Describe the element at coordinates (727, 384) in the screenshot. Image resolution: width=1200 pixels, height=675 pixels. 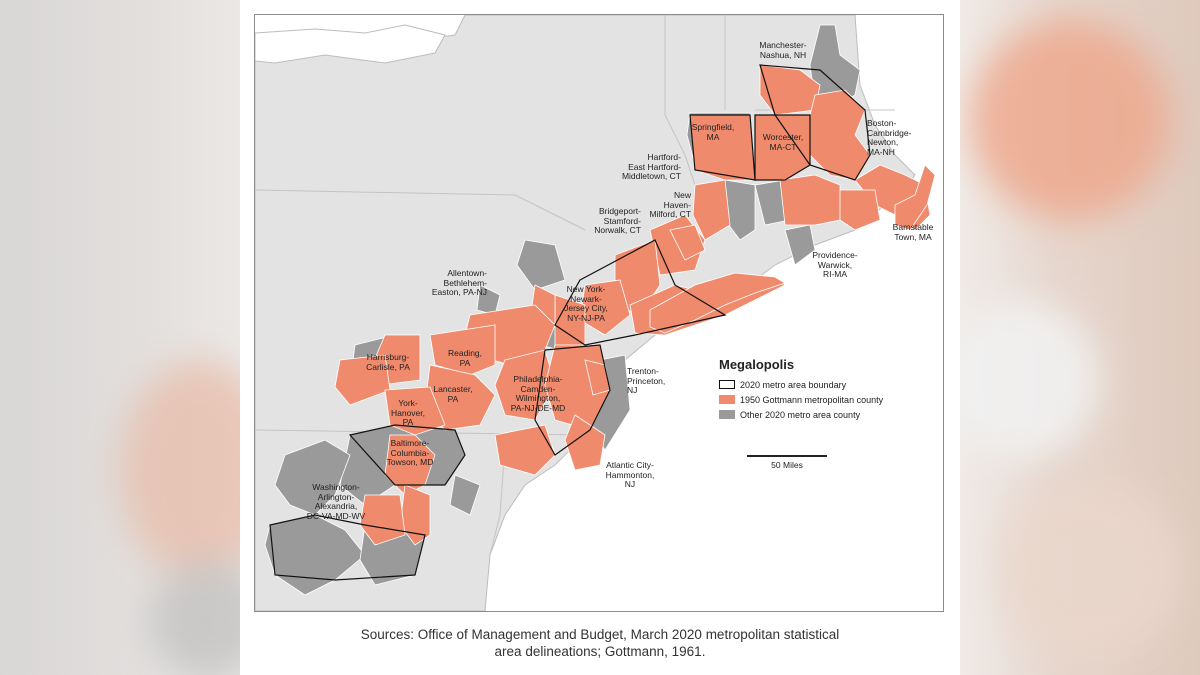
I see `legend-swatch-boundary` at that location.